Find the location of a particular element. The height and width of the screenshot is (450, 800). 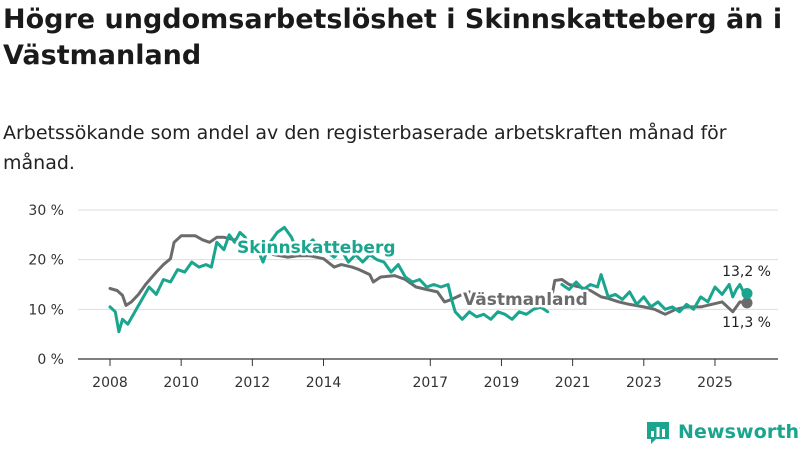

newsworthy-logo: Newsworthy is located at coordinates (722, 432).